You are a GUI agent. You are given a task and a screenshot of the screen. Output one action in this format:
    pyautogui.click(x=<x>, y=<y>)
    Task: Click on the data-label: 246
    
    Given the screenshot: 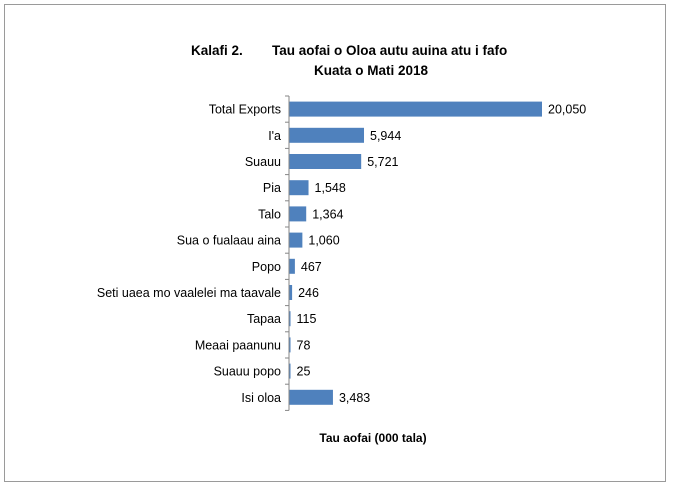 What is the action you would take?
    pyautogui.click(x=308, y=293)
    